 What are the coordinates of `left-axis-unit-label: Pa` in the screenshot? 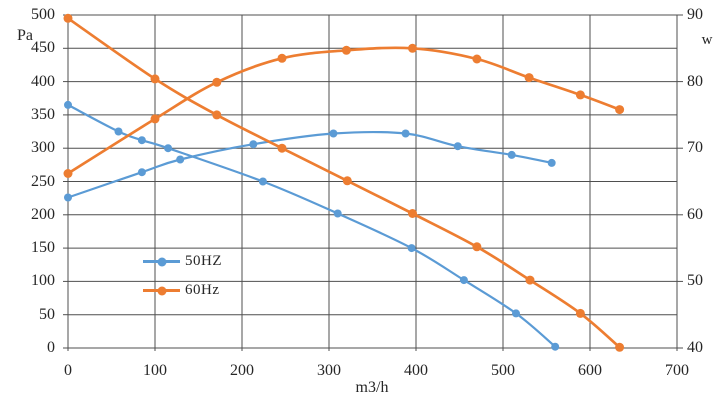 It's located at (25, 35).